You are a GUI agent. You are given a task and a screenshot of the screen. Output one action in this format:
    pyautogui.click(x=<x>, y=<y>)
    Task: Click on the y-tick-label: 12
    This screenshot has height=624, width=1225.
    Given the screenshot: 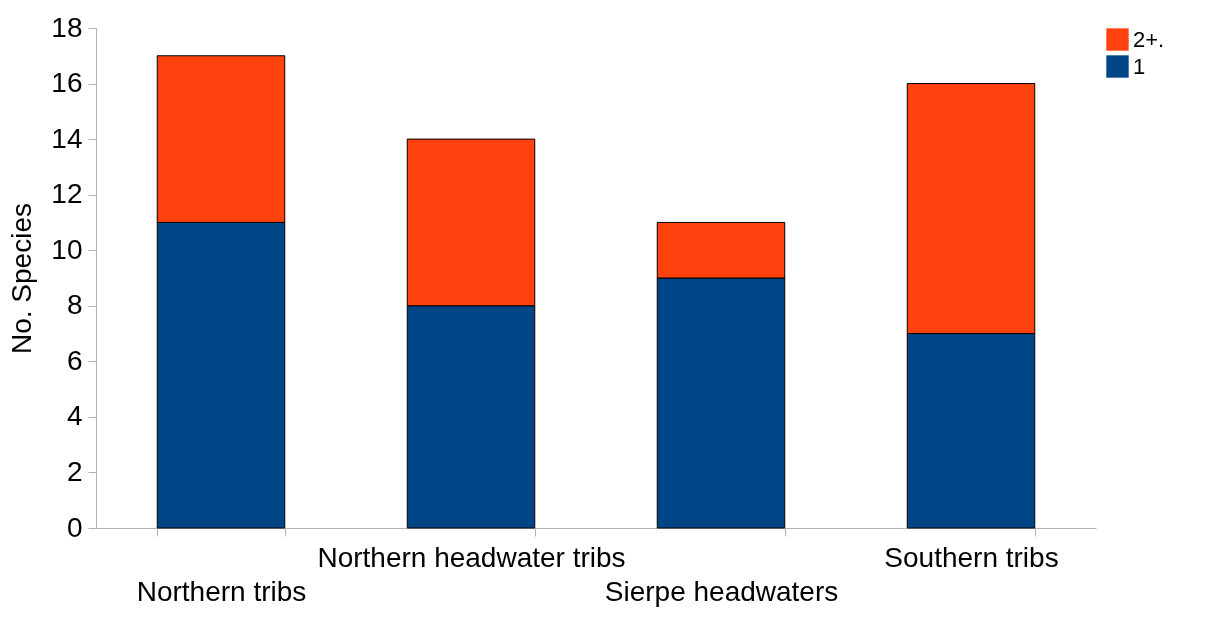 What is the action you would take?
    pyautogui.click(x=67, y=194)
    